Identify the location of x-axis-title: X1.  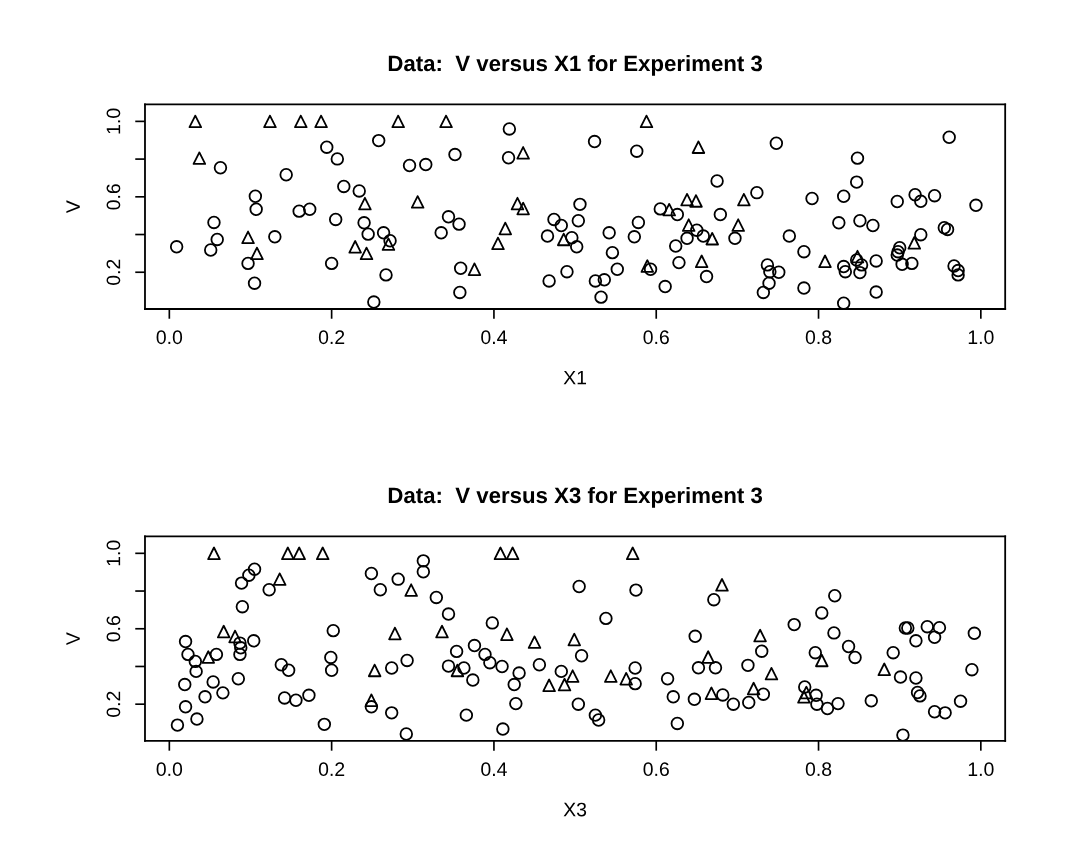
(575, 377).